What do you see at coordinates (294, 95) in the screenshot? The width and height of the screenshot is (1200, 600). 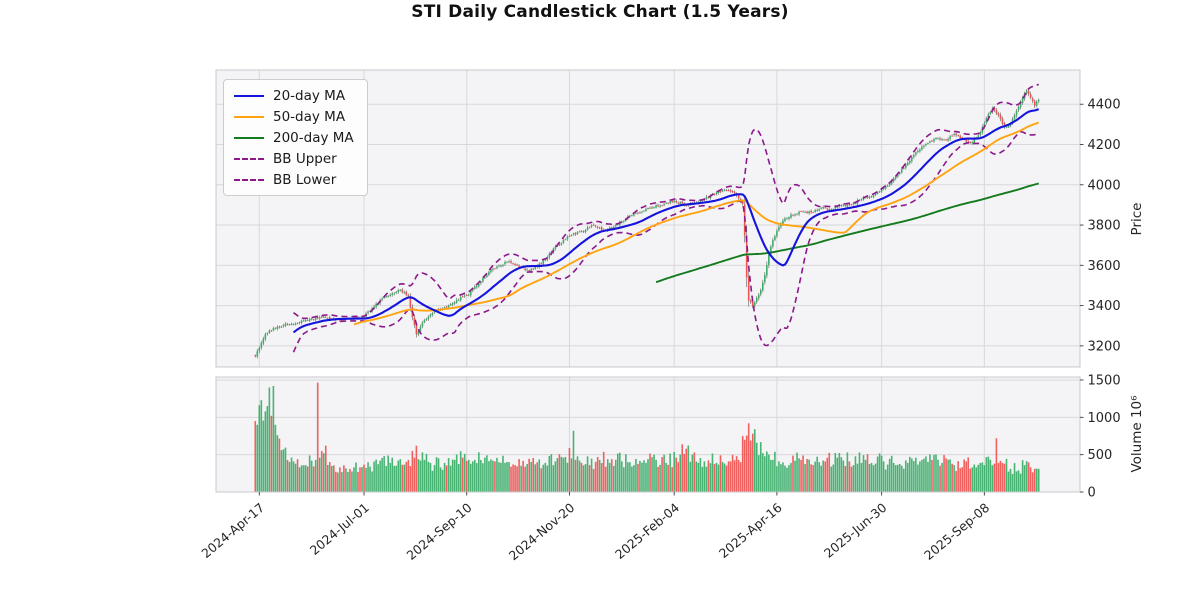 I see `legend-item-ma20: 20-day MA` at bounding box center [294, 95].